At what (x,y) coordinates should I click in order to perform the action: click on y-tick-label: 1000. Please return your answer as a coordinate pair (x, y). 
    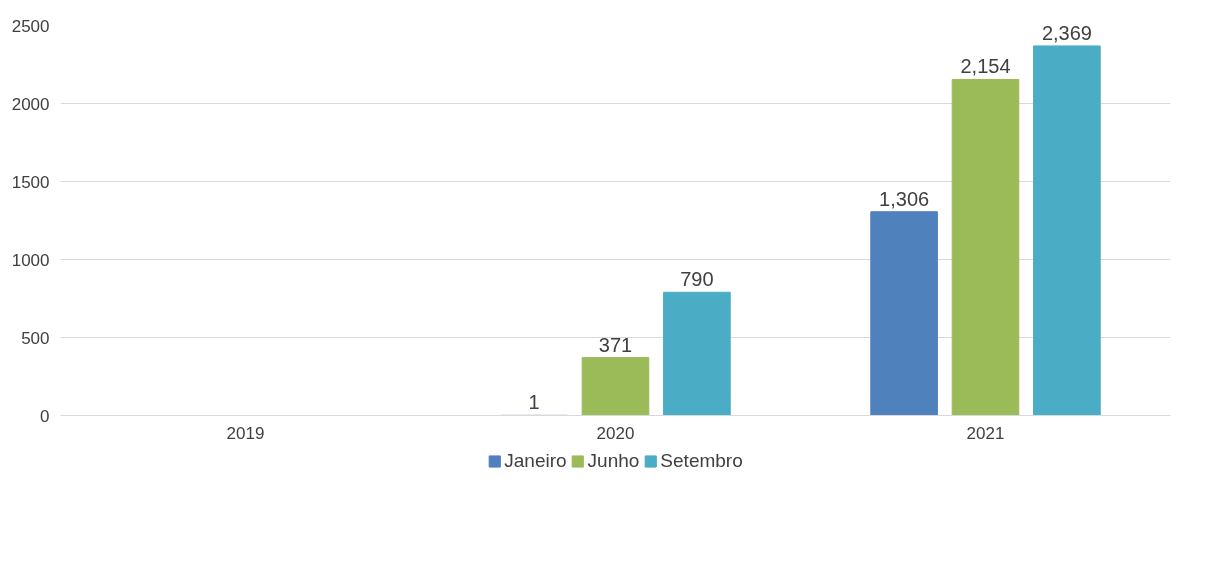
    Looking at the image, I should click on (30, 260).